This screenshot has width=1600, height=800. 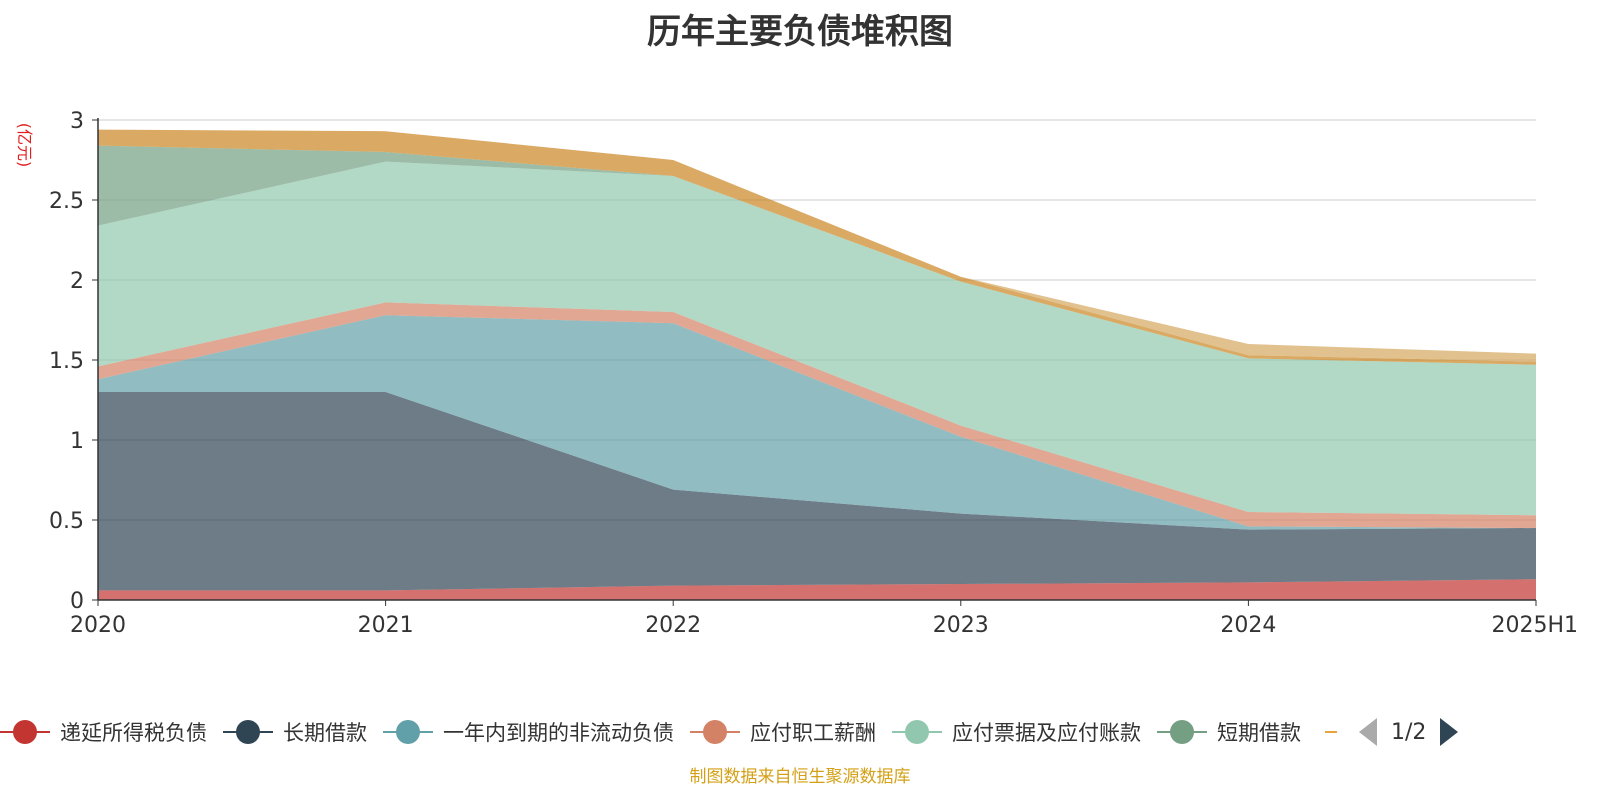 What do you see at coordinates (813, 733) in the screenshot?
I see `legend-label: 应付职工薪酬` at bounding box center [813, 733].